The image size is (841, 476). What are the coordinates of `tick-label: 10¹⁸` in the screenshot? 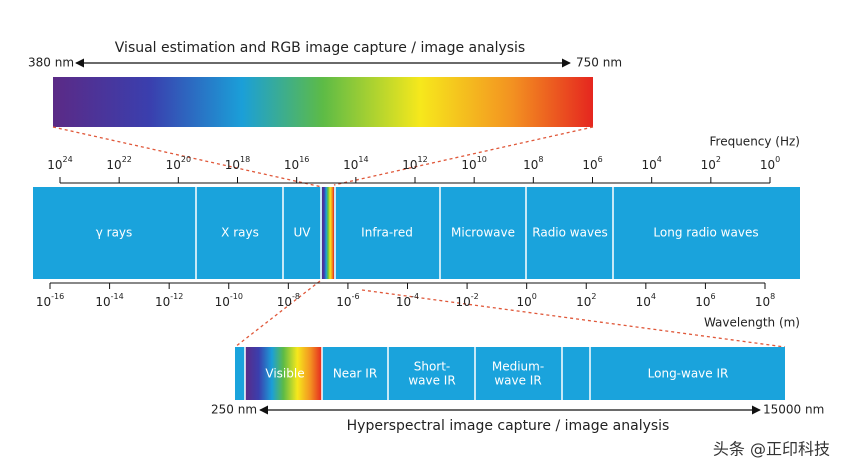 It's located at (237, 163).